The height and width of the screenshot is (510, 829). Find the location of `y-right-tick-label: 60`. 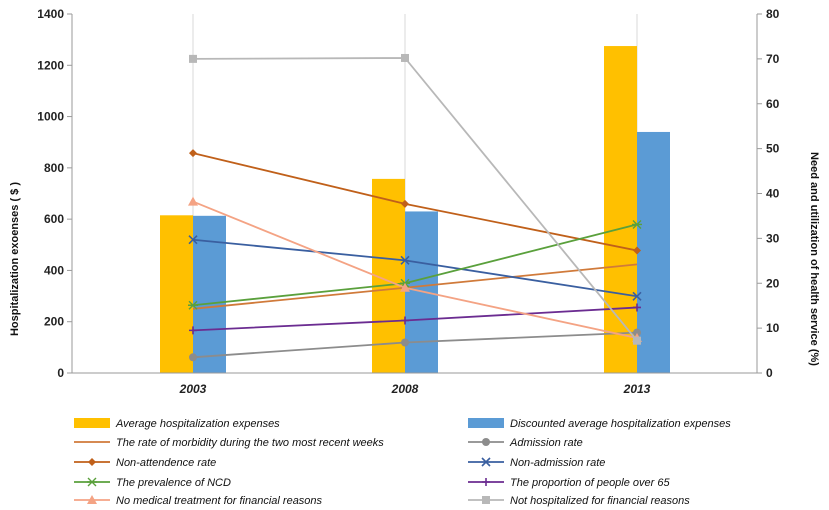

y-right-tick-label: 60 is located at coordinates (773, 104).